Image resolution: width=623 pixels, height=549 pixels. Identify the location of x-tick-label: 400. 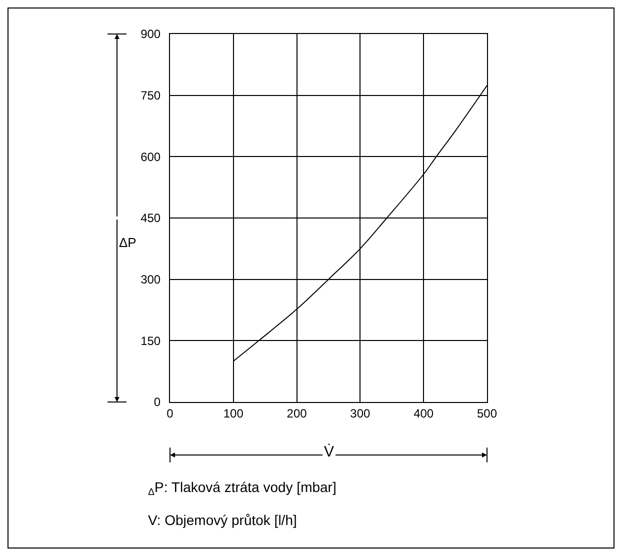
(424, 413).